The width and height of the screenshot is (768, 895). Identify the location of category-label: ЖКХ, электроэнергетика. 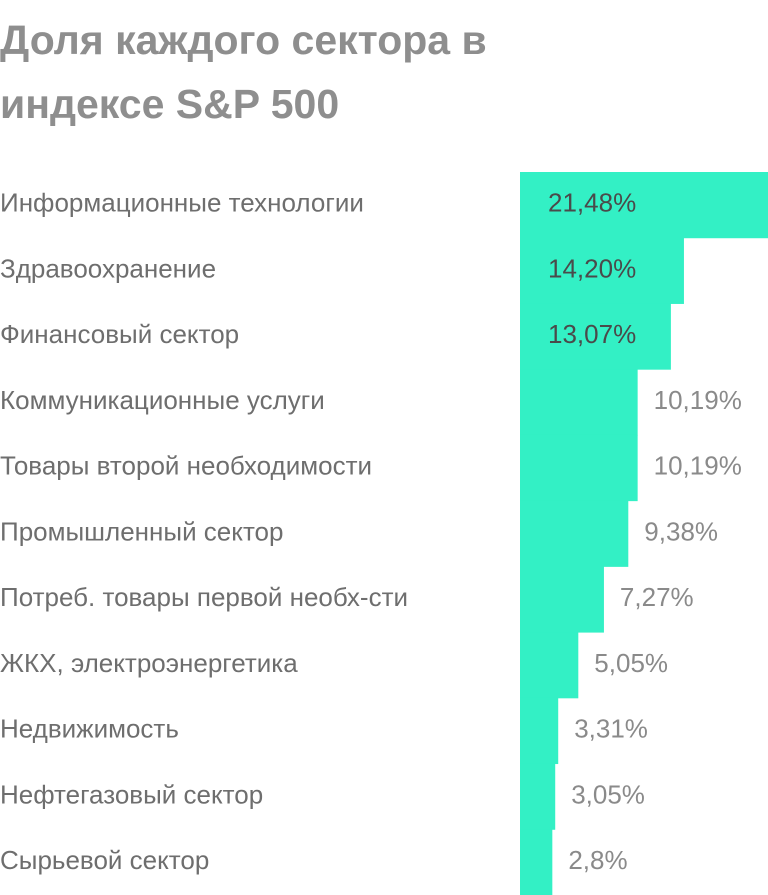
(149, 663).